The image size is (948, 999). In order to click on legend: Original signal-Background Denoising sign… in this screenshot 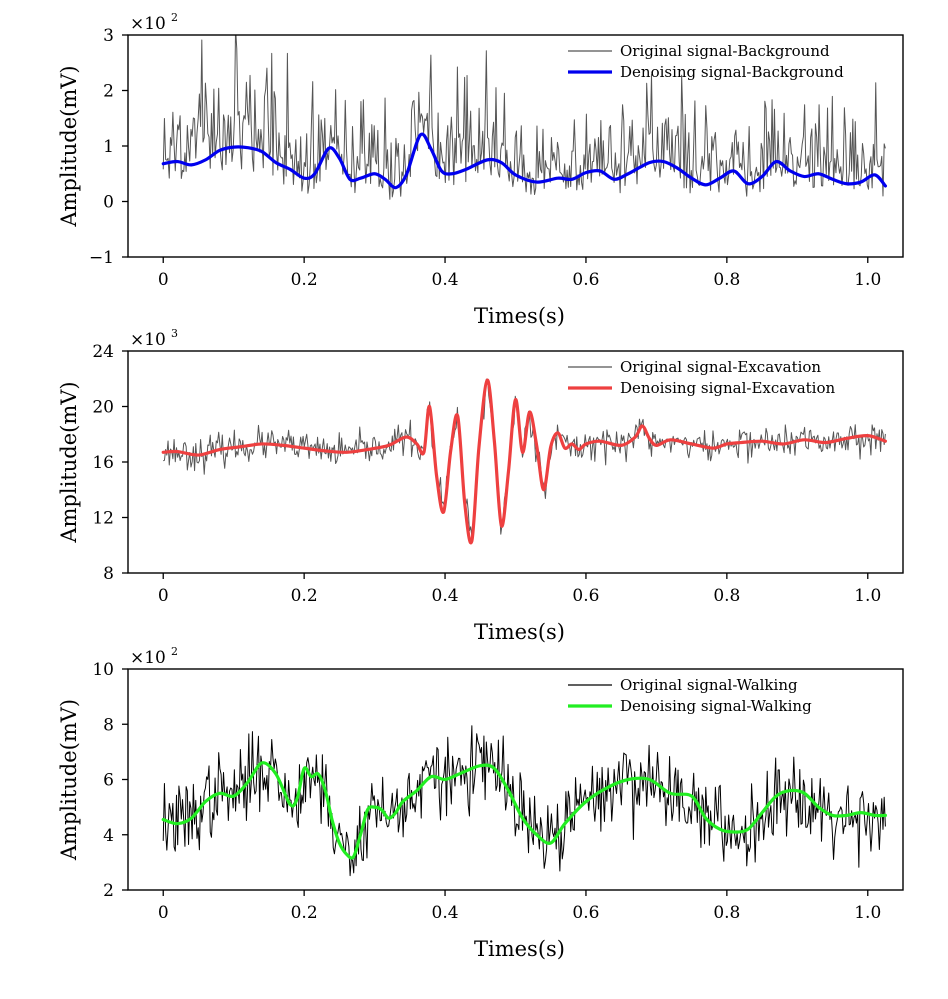, I will do `click(706, 61)`.